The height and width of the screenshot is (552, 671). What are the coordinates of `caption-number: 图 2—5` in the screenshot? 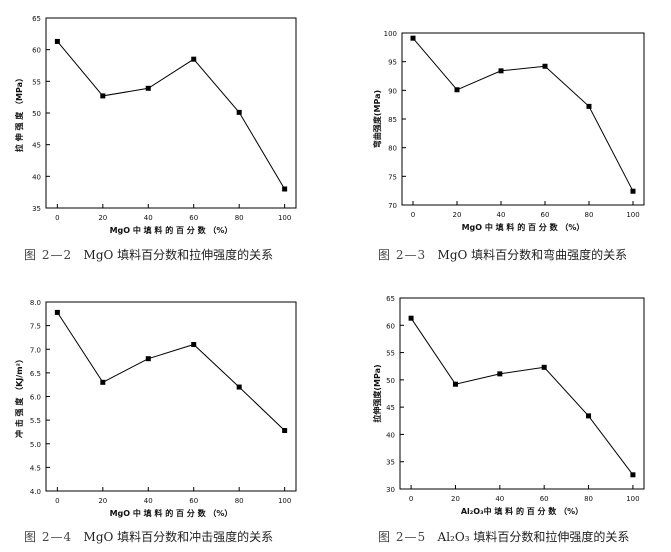 It's located at (402, 537).